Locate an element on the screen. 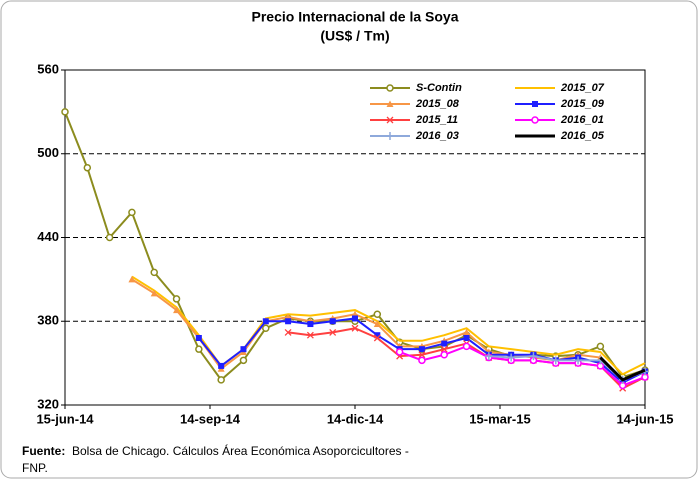  x-tick-label: 15-jun-14 is located at coordinates (65, 418).